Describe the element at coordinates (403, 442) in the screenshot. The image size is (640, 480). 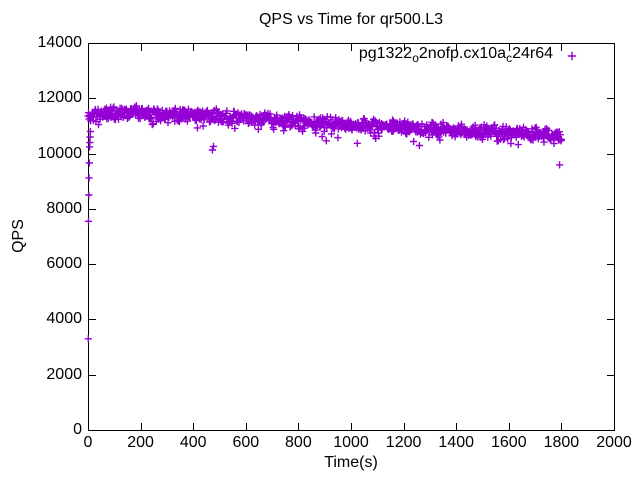
I see `x-tick-label: 1200` at that location.